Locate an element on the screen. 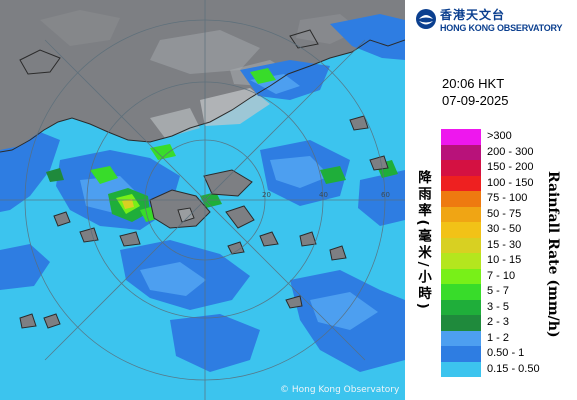 This screenshot has width=577, height=400. org-name-cn: 香港天文台 is located at coordinates (473, 15).